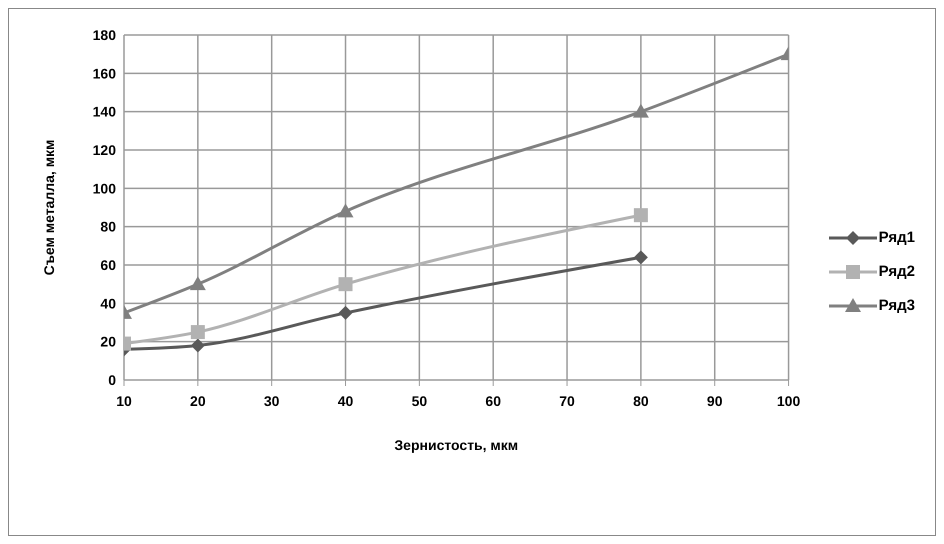 The image size is (944, 544). What do you see at coordinates (896, 306) in the screenshot?
I see `legend-label: Ряд3` at bounding box center [896, 306].